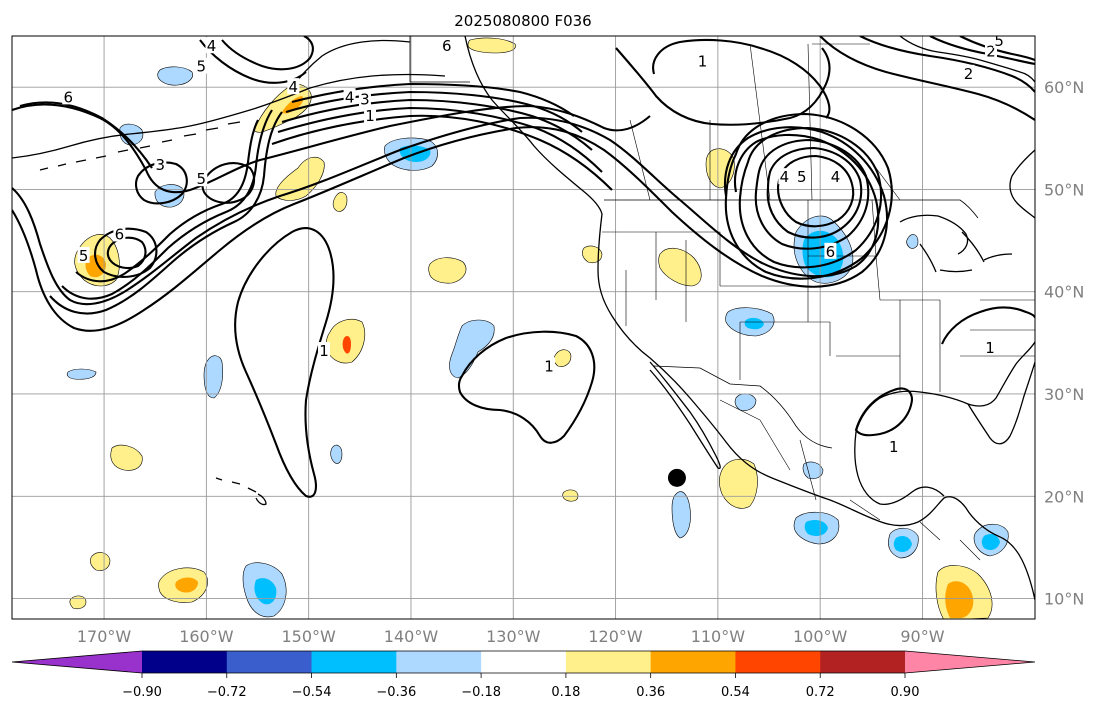  I want to click on contour-label: 6, so click(831, 252).